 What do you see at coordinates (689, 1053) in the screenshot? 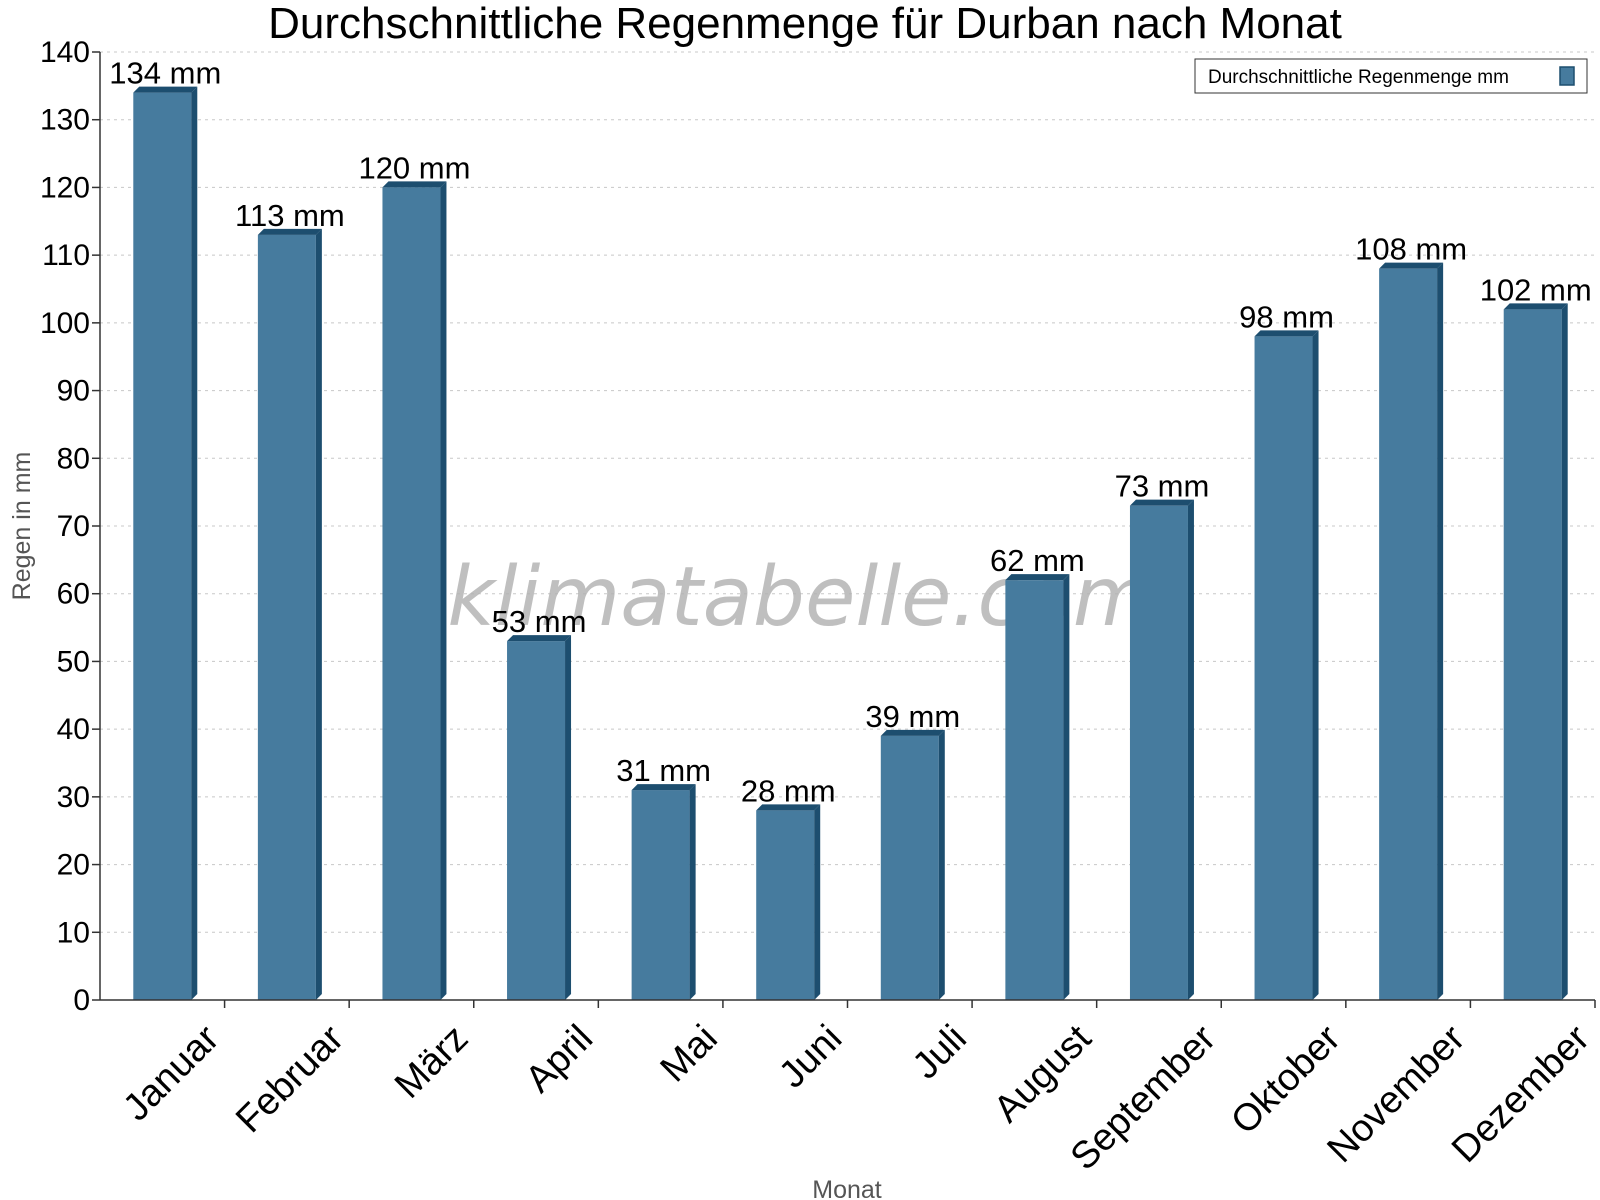
I see `x-tick-label: Mai` at bounding box center [689, 1053].